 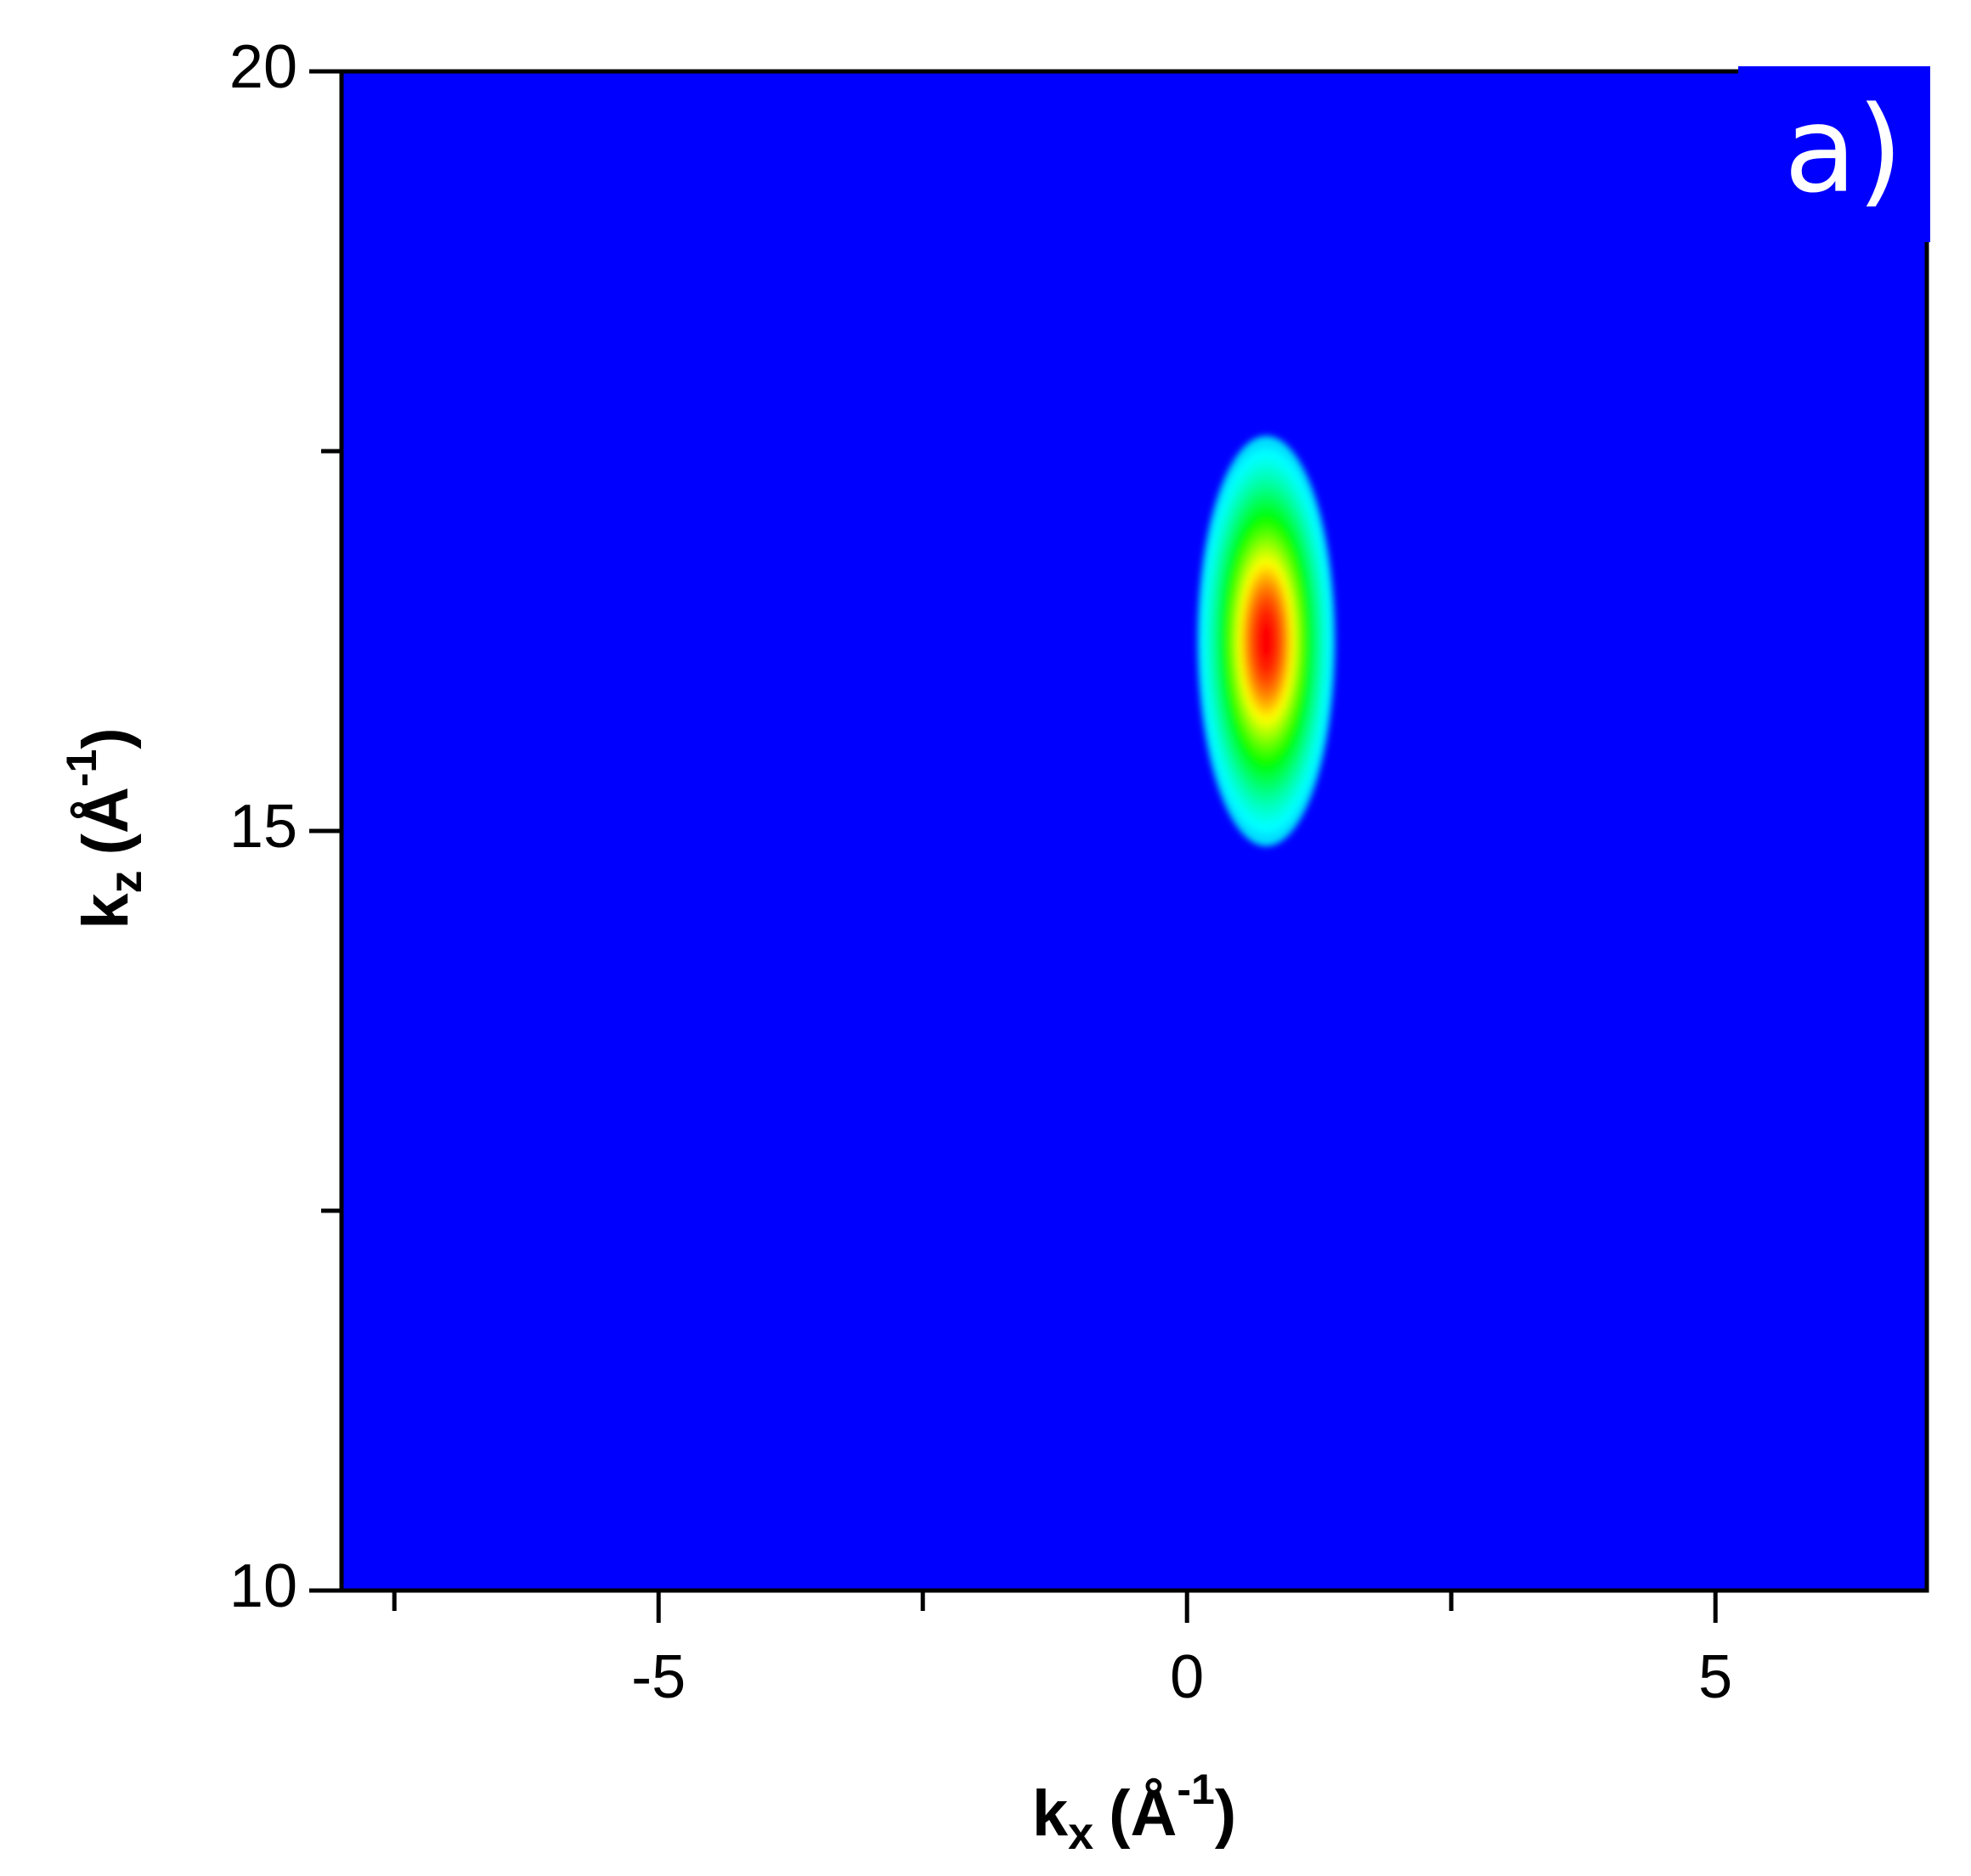 I want to click on y-label-unit: (Å, so click(x=106, y=821).